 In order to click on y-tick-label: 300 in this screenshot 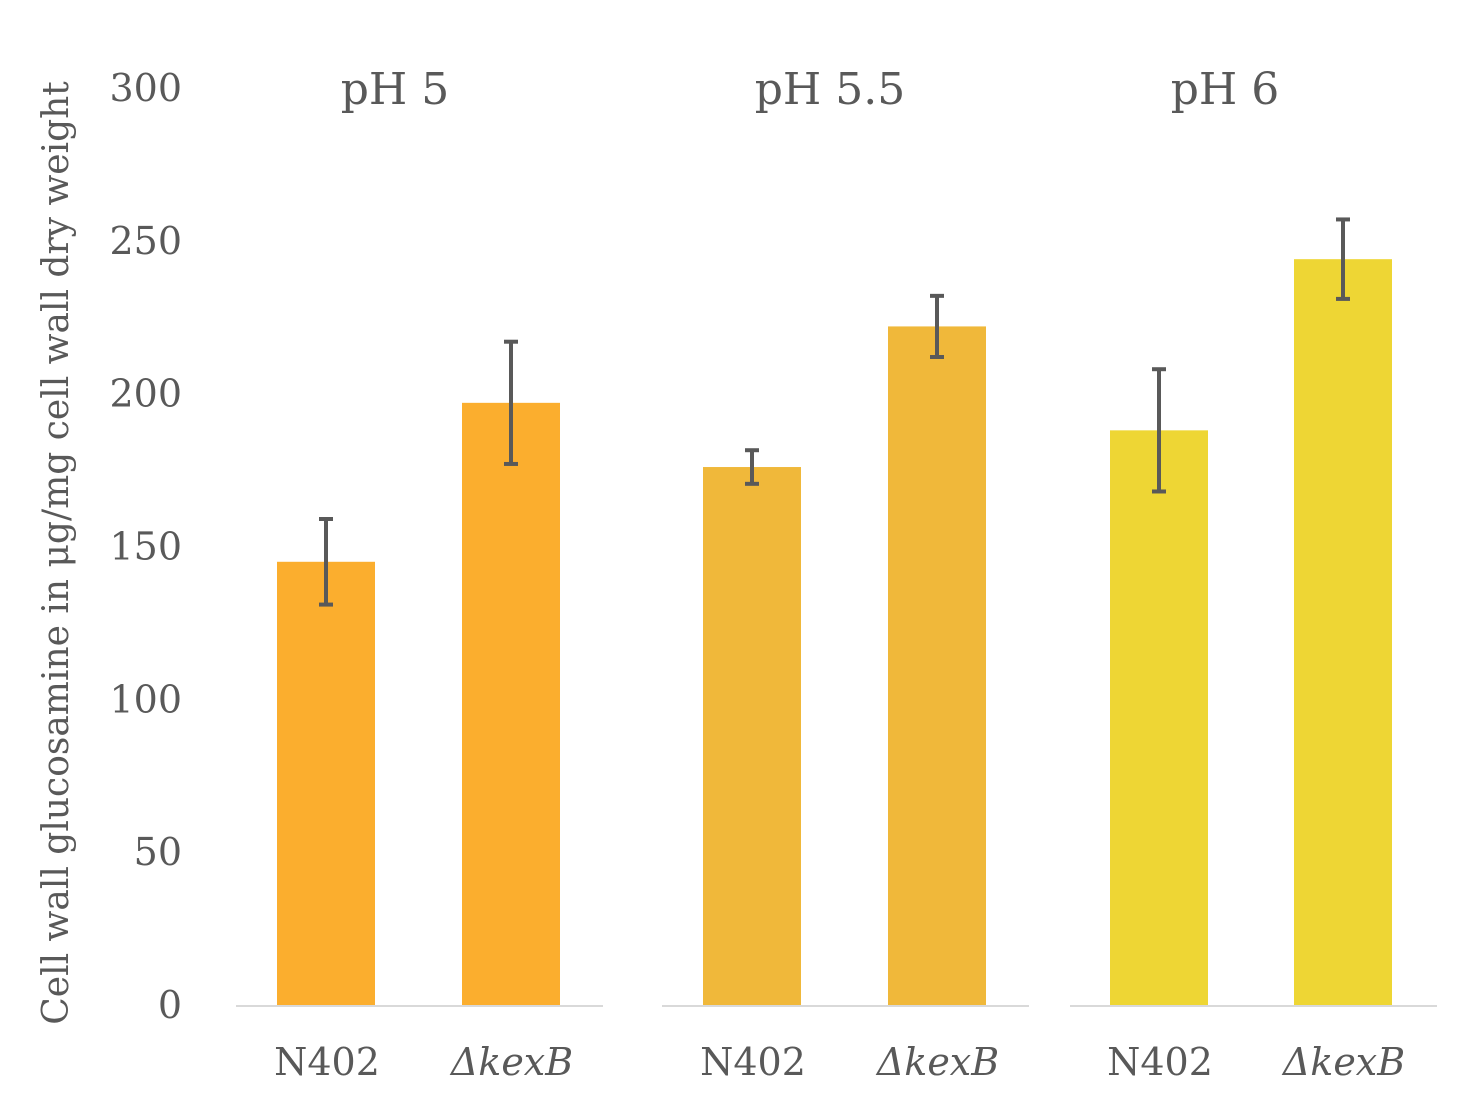, I will do `click(145, 88)`.